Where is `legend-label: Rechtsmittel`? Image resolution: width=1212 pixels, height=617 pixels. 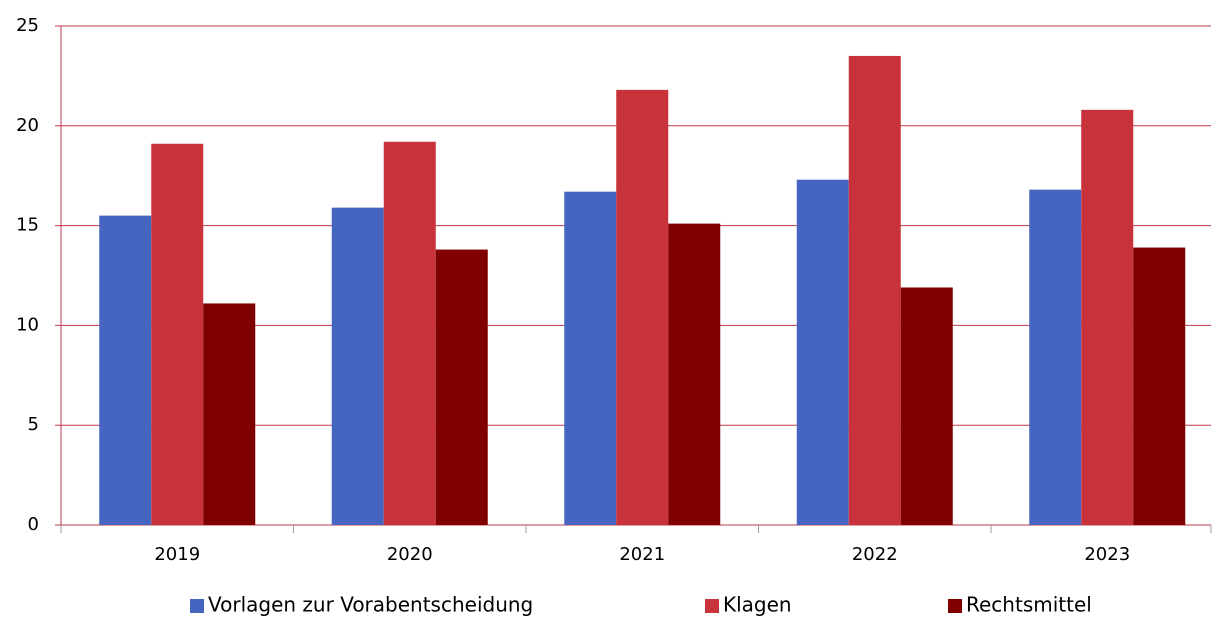
legend-label: Rechtsmittel is located at coordinates (1029, 605).